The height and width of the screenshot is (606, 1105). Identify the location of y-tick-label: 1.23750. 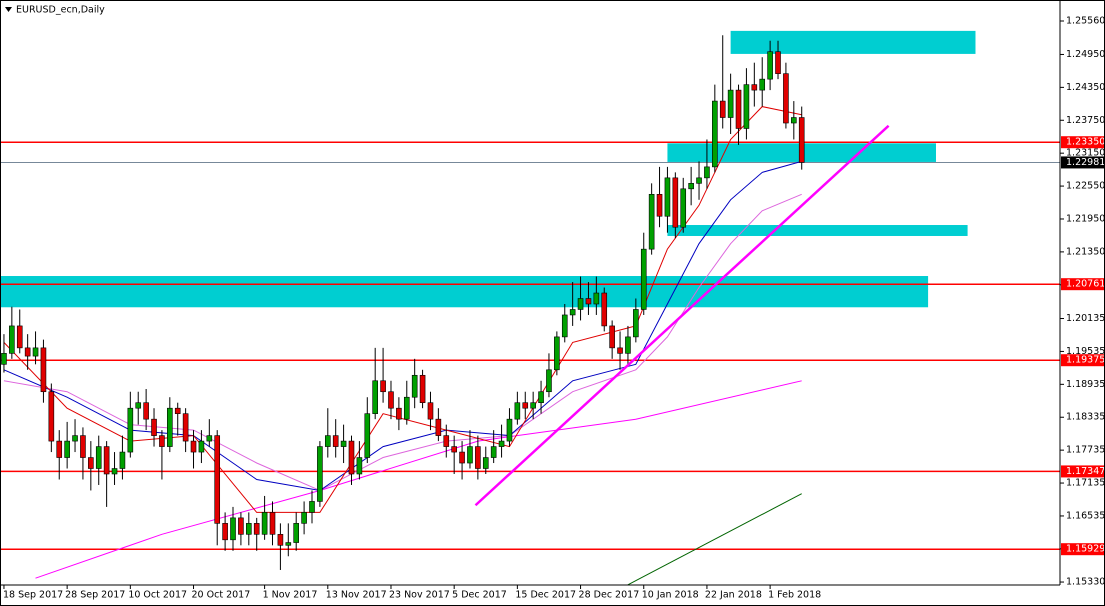
(1085, 120).